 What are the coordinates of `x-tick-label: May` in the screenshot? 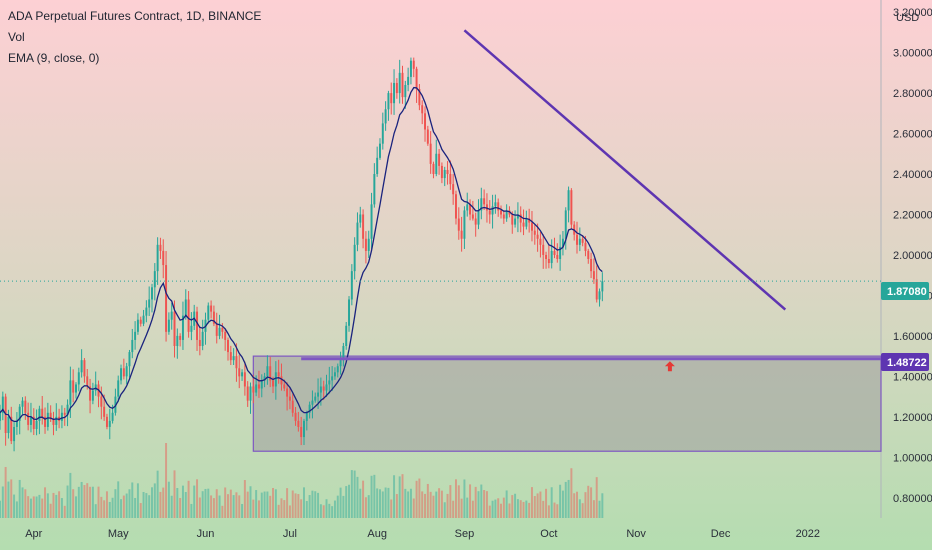 It's located at (118, 534).